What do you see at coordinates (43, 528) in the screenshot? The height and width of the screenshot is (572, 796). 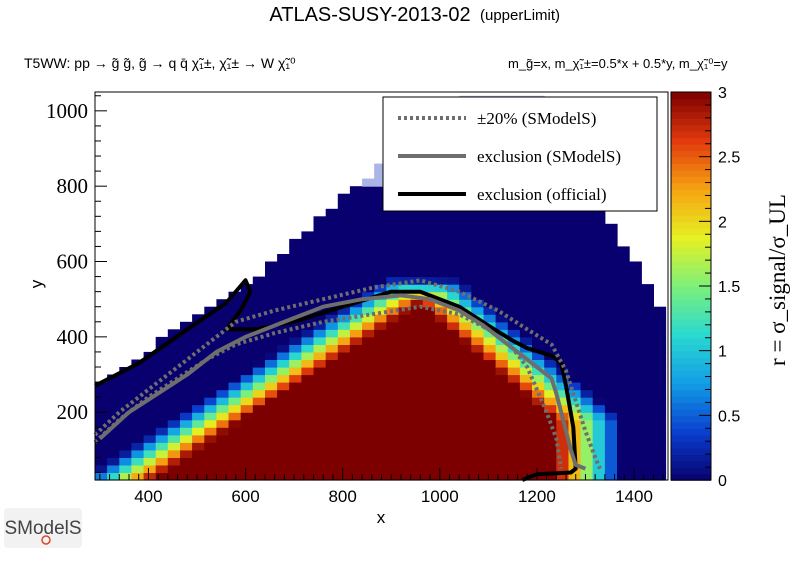 I see `smodels-logo: SModelS` at bounding box center [43, 528].